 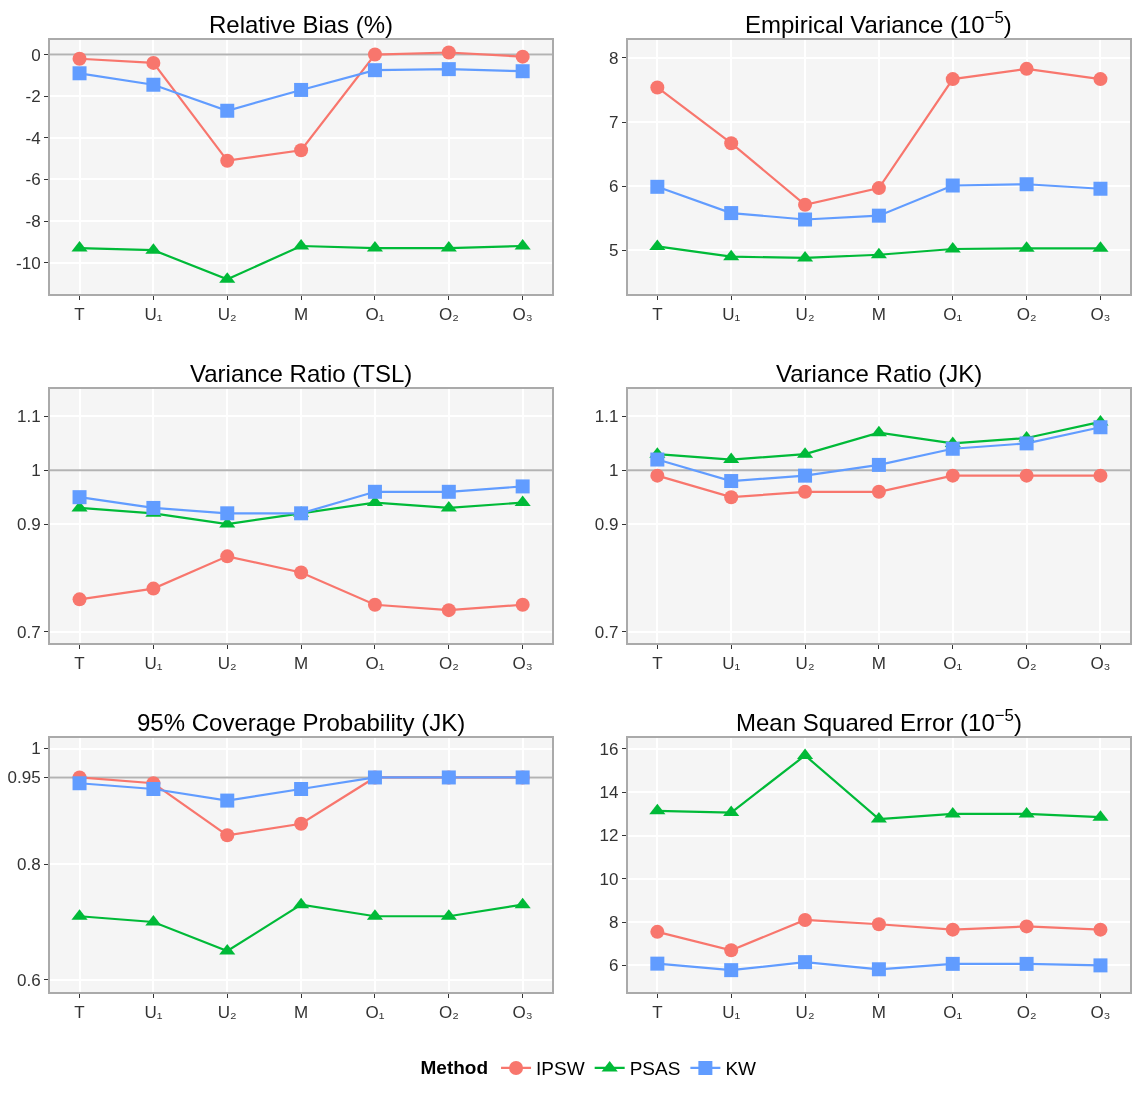 I want to click on chart-title: Empirical Variance (10$^{−5}$), so click(x=878, y=23).